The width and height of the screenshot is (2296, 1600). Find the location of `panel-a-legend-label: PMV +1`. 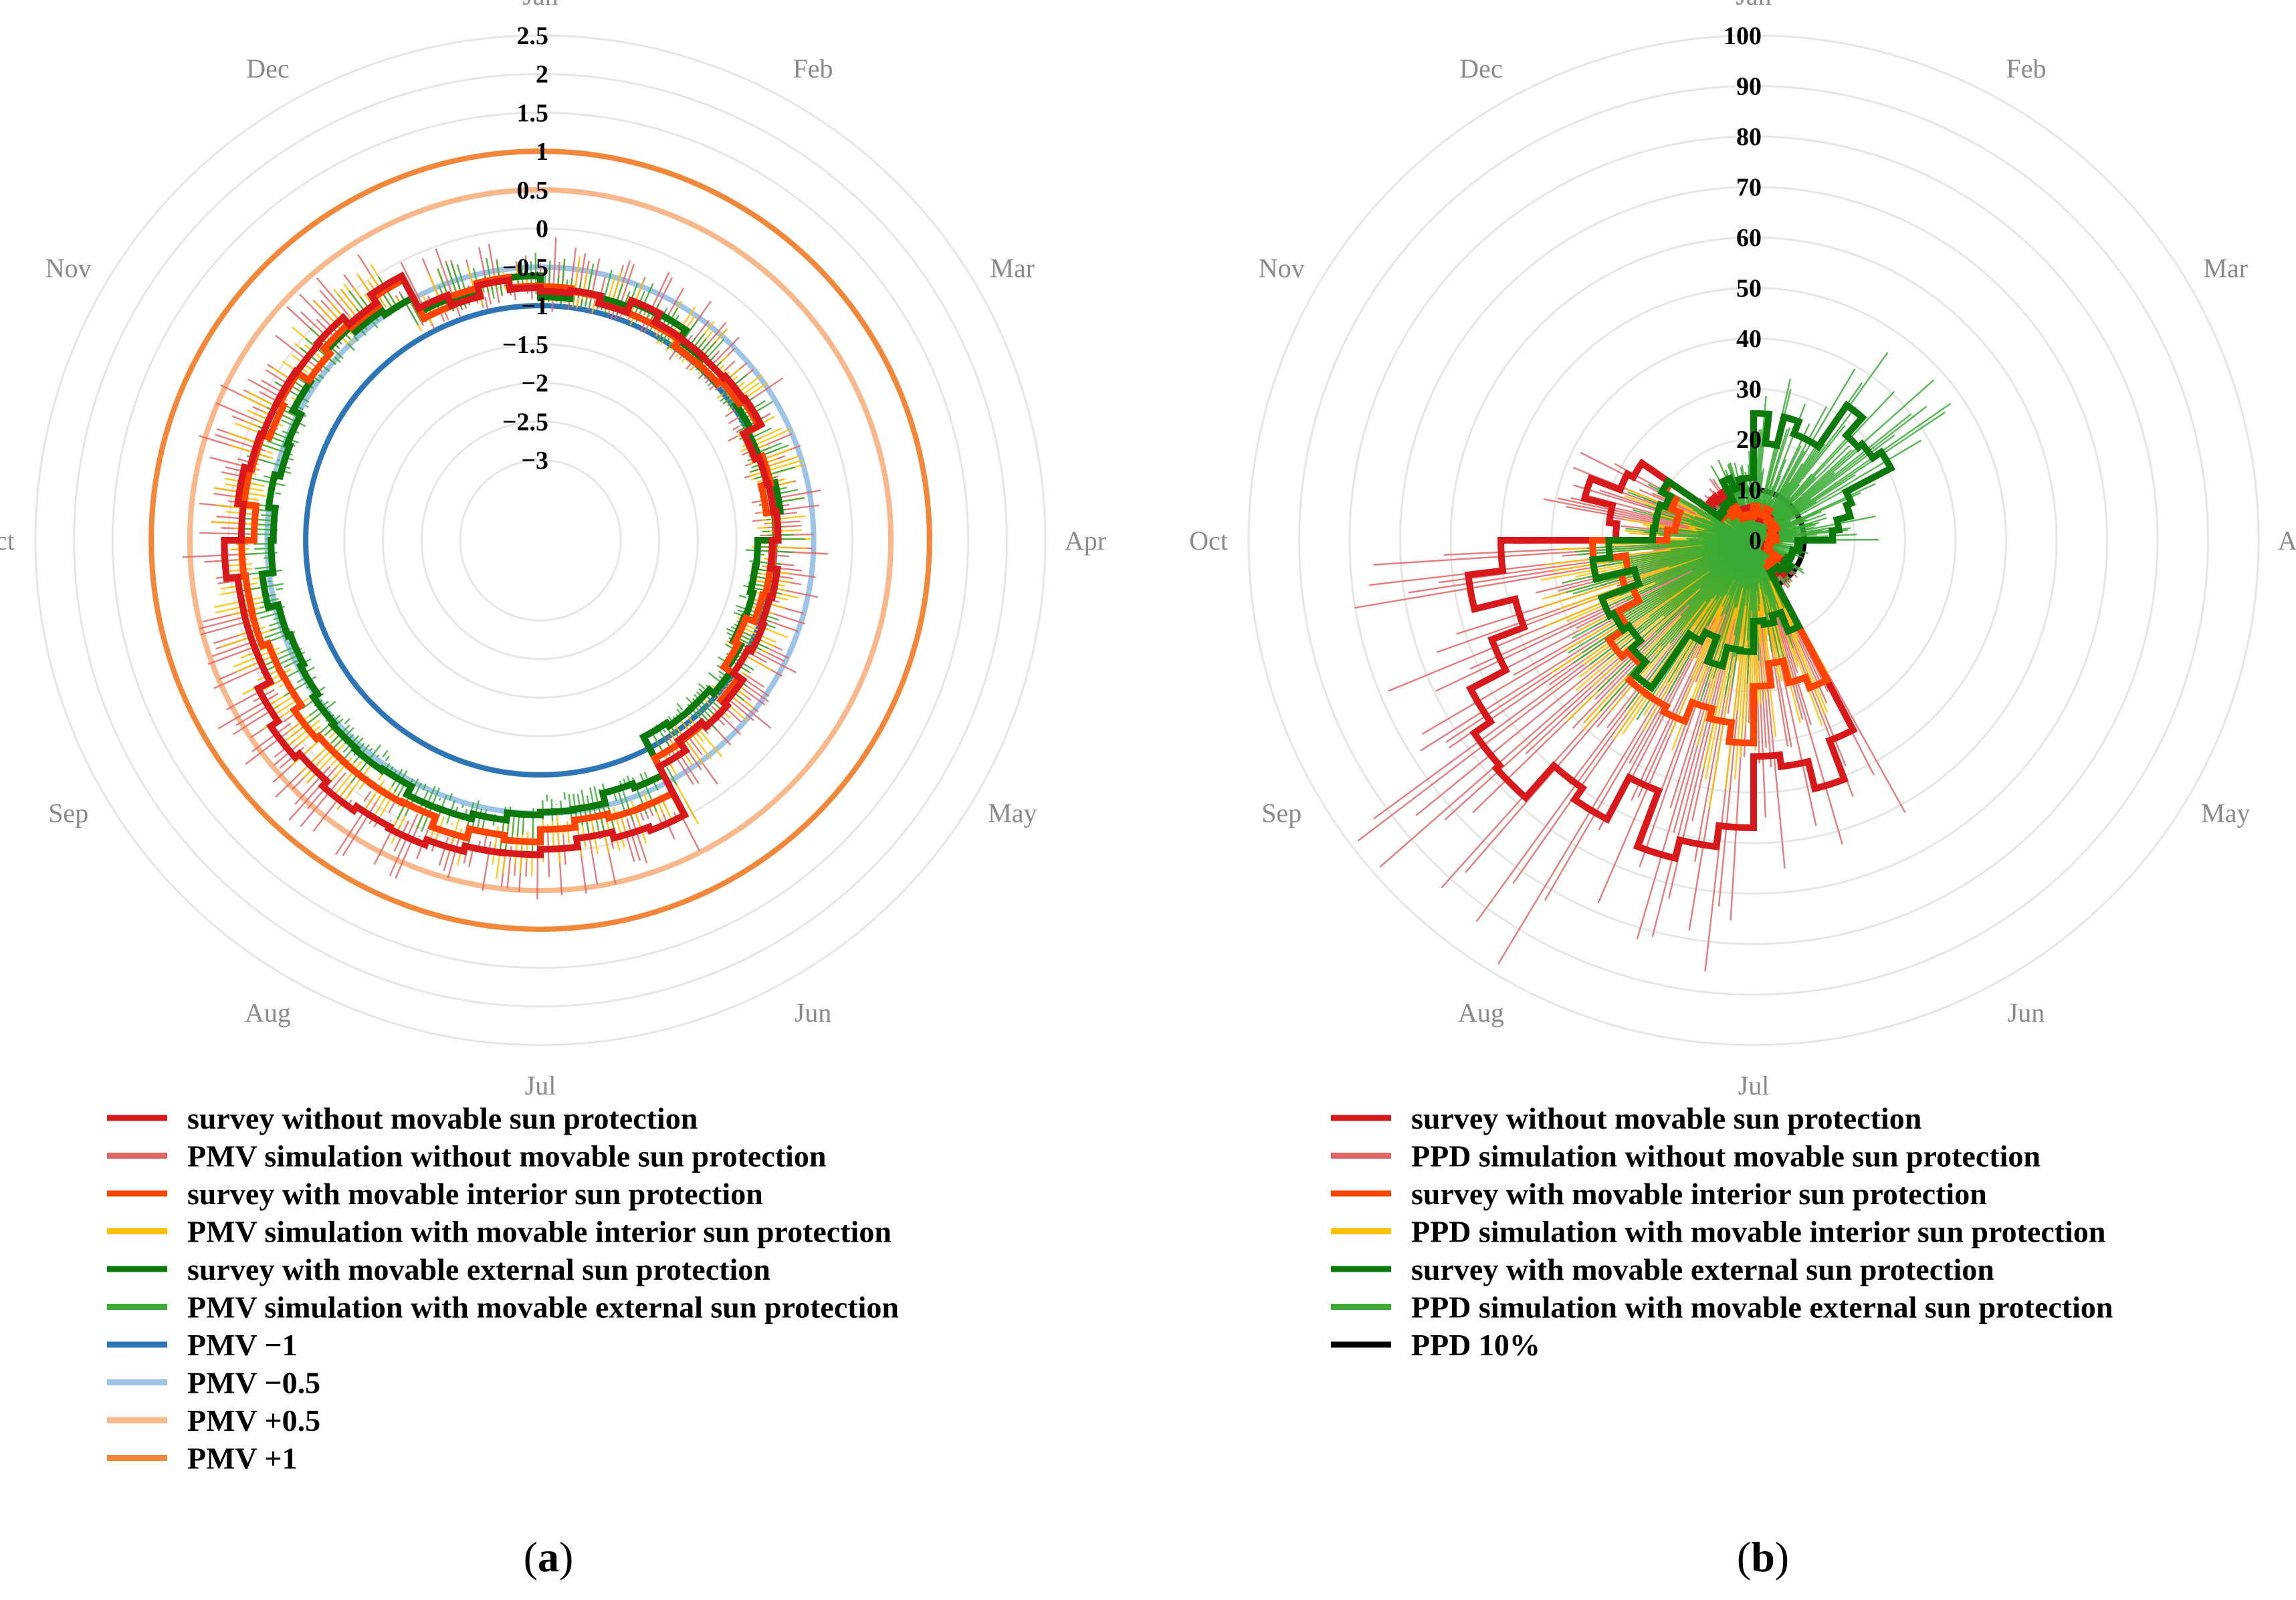

panel-a-legend-label: PMV +1 is located at coordinates (243, 1459).